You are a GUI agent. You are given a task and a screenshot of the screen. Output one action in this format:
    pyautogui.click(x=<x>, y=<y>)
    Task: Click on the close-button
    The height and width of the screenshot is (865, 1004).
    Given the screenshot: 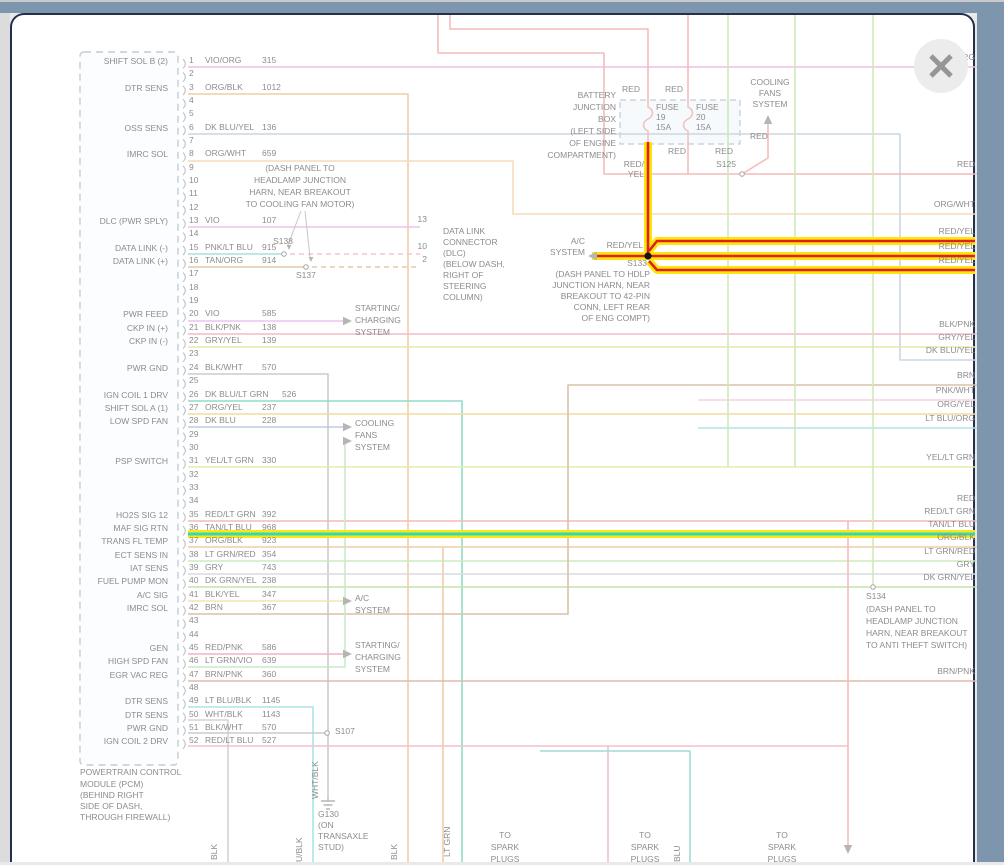 What is the action you would take?
    pyautogui.click(x=941, y=66)
    